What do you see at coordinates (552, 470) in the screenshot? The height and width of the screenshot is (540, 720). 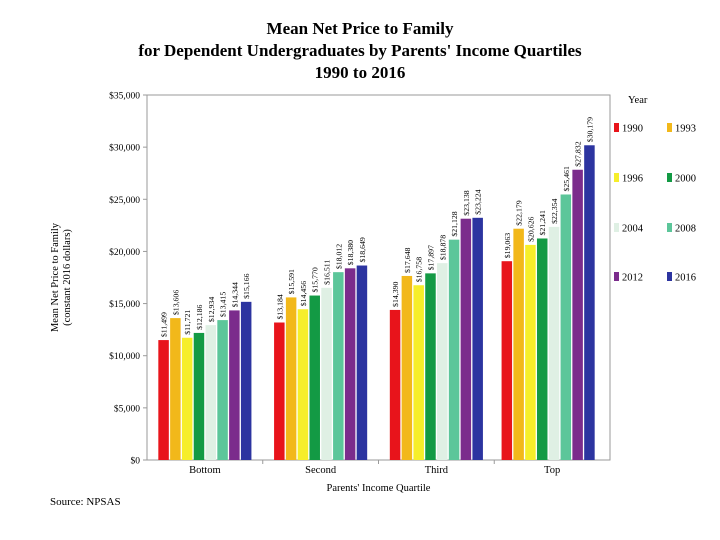 I see `x-tick-label: Top` at bounding box center [552, 470].